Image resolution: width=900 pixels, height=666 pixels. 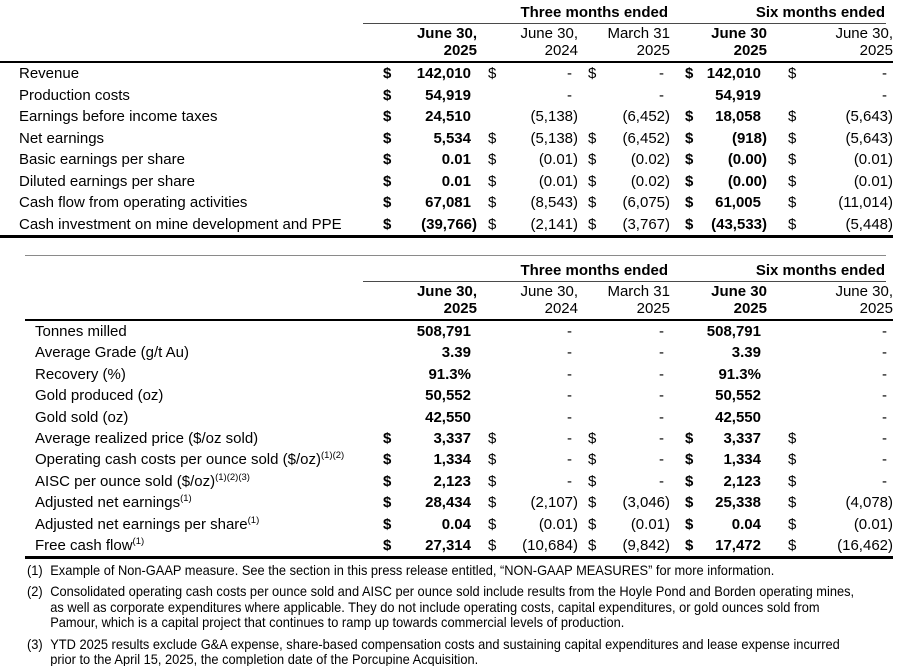 I want to click on value-cell: $142,010, so click(x=430, y=74).